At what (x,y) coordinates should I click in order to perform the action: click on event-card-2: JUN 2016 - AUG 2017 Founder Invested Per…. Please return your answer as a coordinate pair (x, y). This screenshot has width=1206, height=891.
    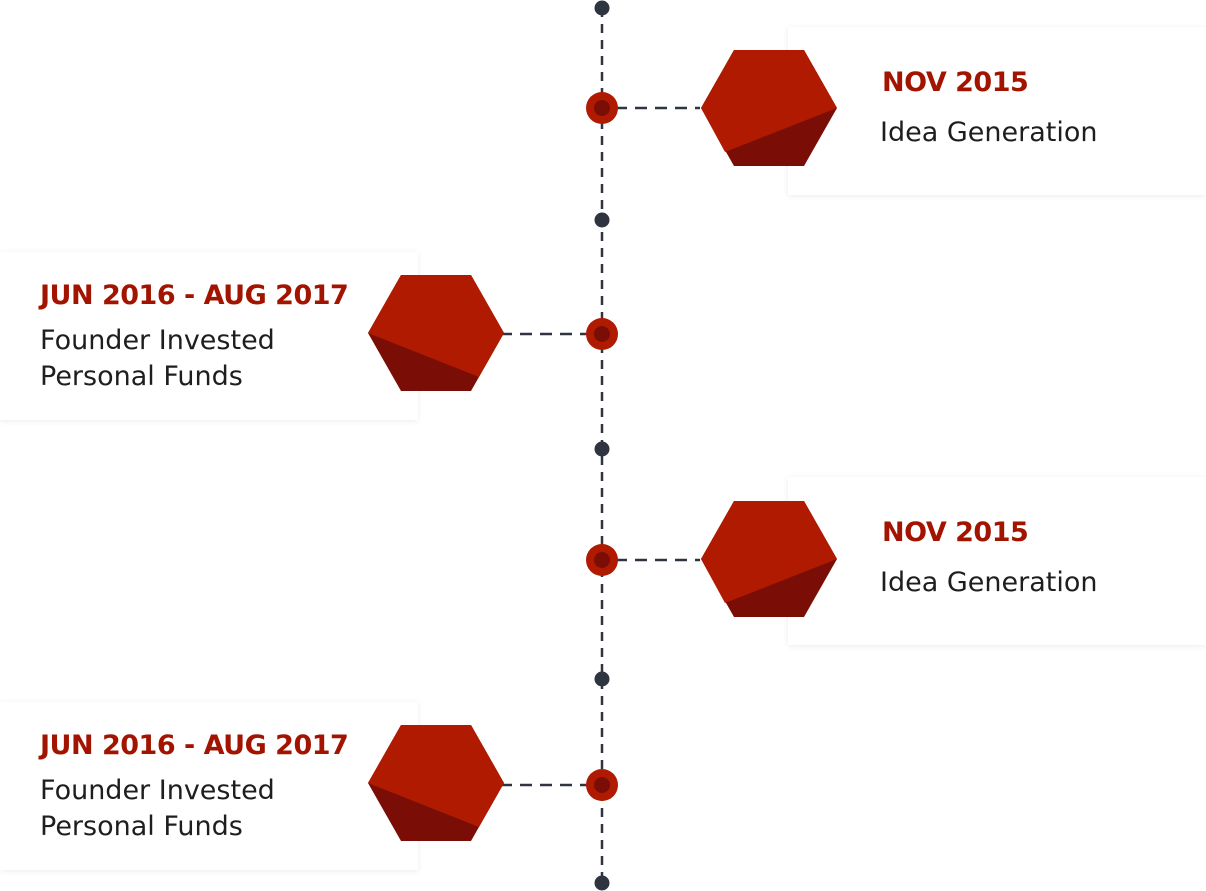
    Looking at the image, I should click on (209, 336).